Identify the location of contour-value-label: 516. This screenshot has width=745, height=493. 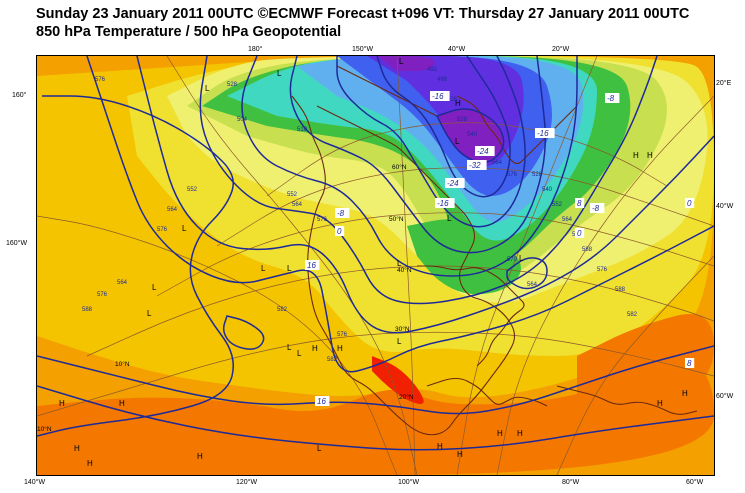
(452, 100).